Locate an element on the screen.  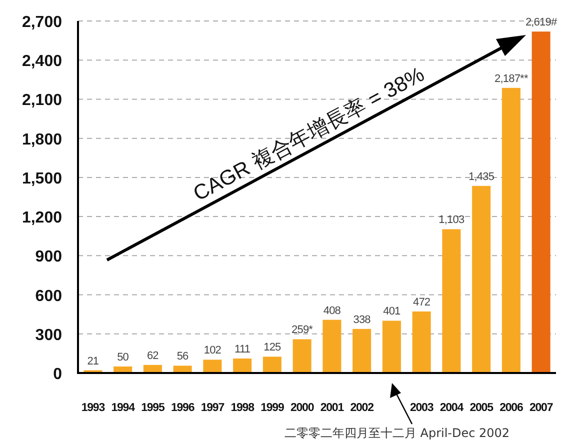
y-tick-label: 1,800 is located at coordinates (42, 139).